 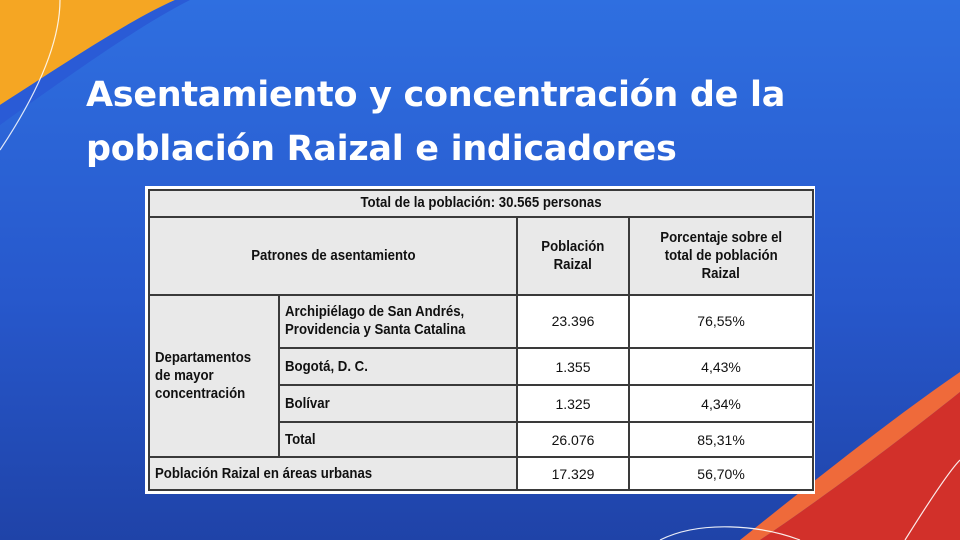 I want to click on row-porcentaje-bolivar: 4,34%, so click(x=721, y=404).